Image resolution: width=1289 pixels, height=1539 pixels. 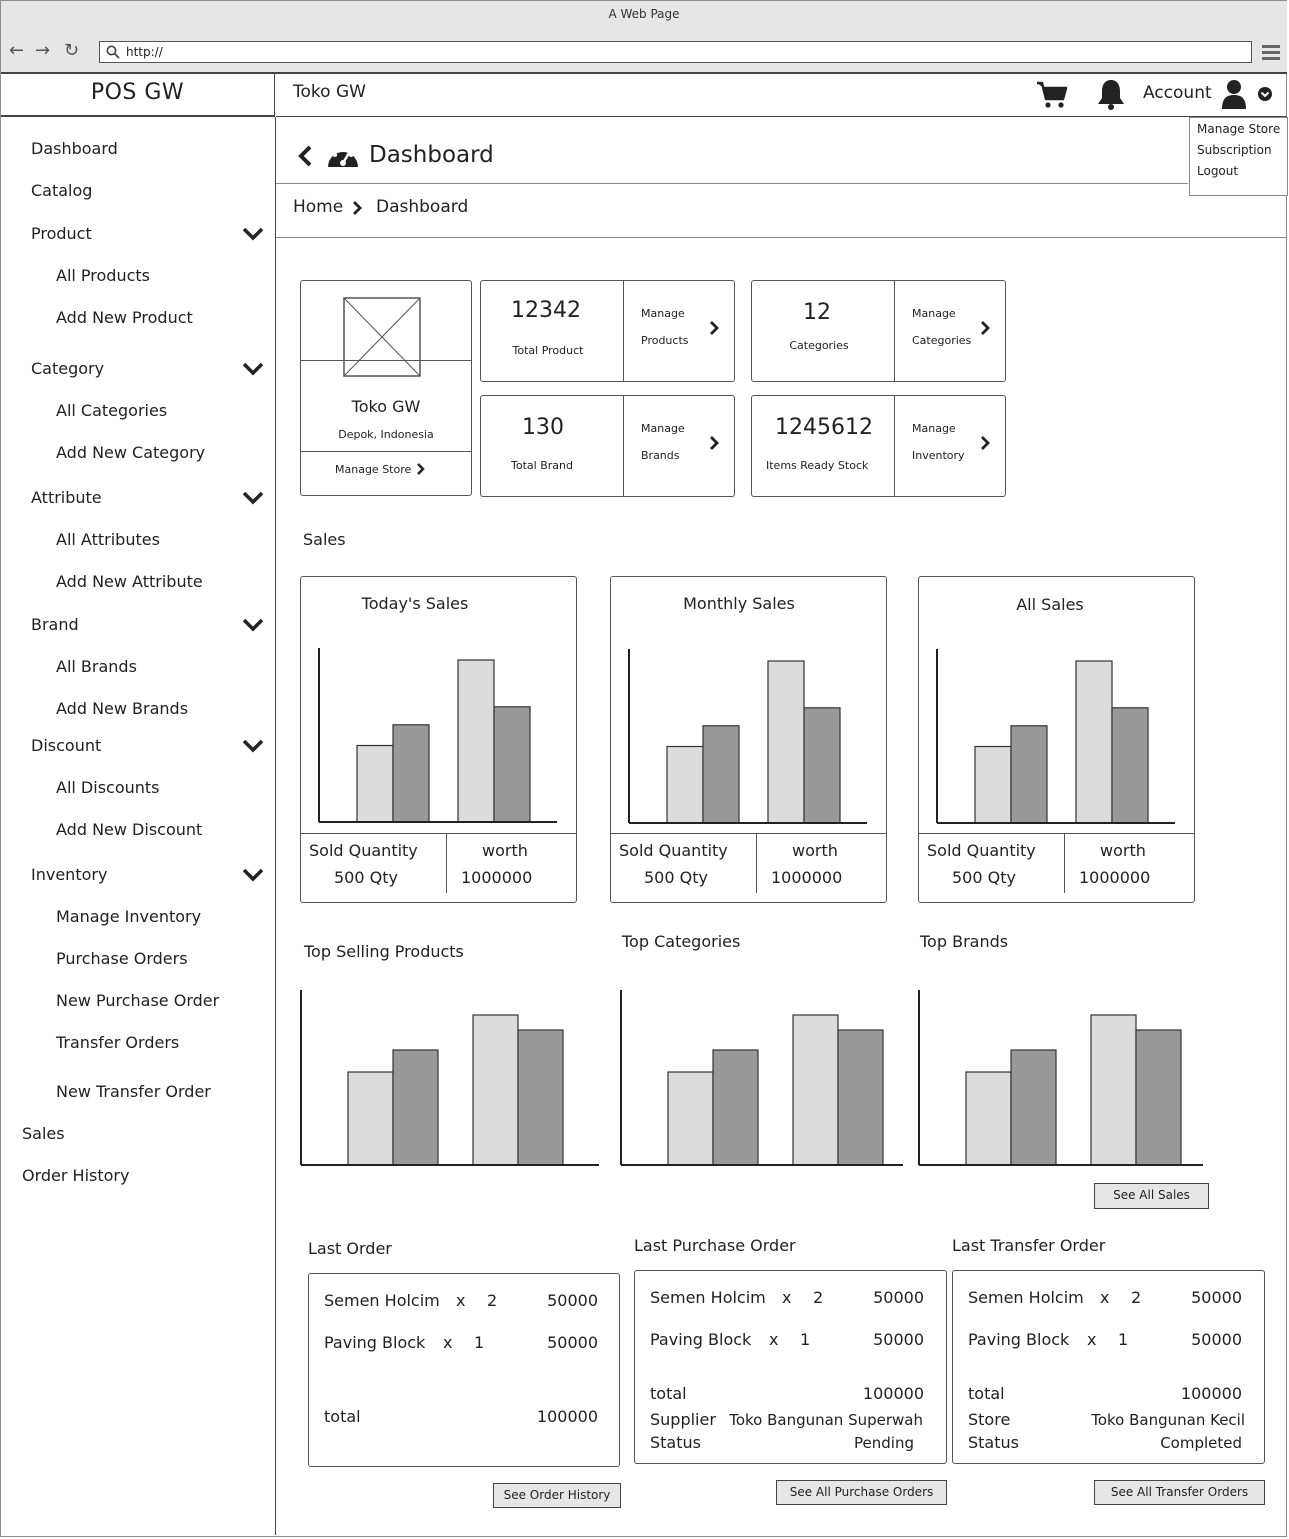 What do you see at coordinates (1239, 129) in the screenshot?
I see `menu-item-manage-store: Manage Store` at bounding box center [1239, 129].